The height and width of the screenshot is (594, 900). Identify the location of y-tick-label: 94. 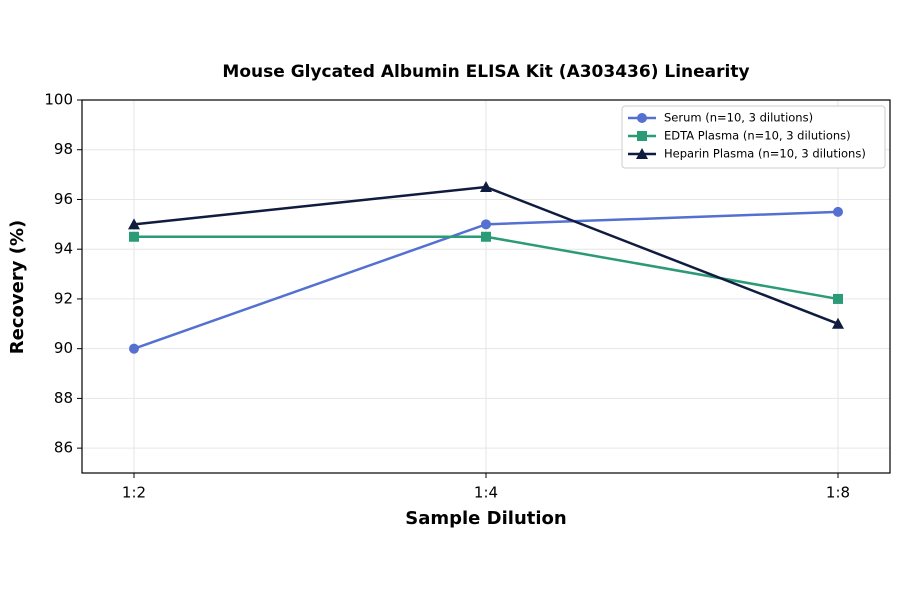
(63, 249).